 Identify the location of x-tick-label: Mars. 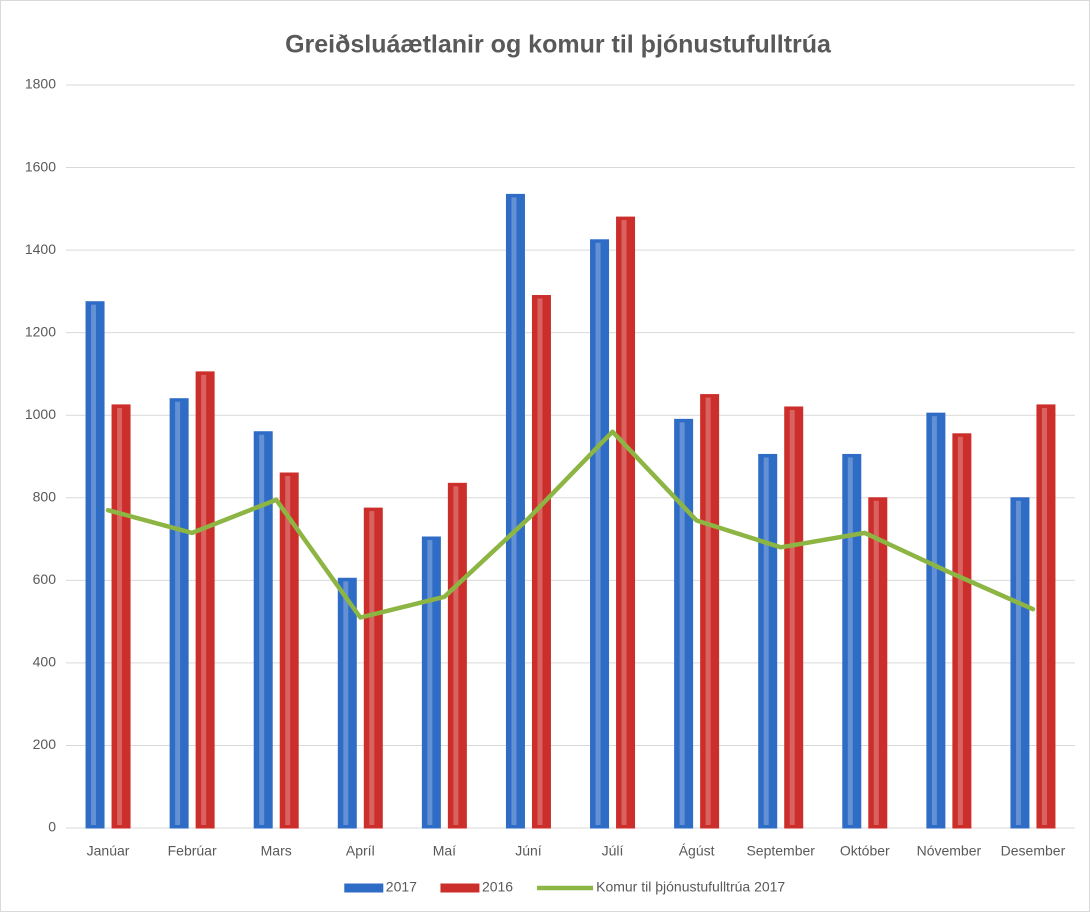
(276, 851).